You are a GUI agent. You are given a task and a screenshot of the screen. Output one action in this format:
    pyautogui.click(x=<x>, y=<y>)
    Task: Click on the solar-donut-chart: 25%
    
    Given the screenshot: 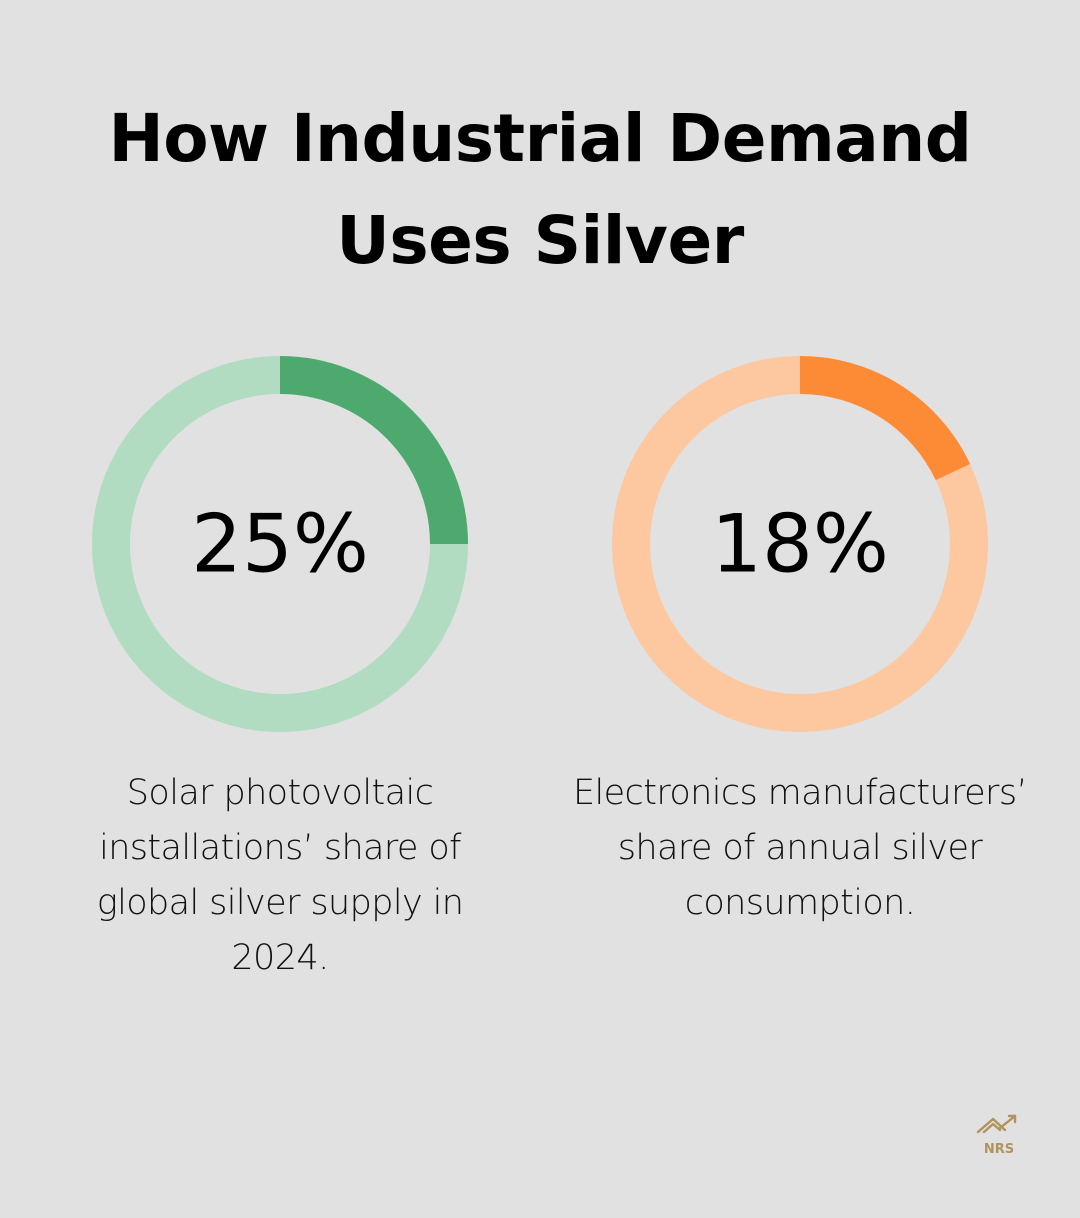 What is the action you would take?
    pyautogui.click(x=280, y=544)
    